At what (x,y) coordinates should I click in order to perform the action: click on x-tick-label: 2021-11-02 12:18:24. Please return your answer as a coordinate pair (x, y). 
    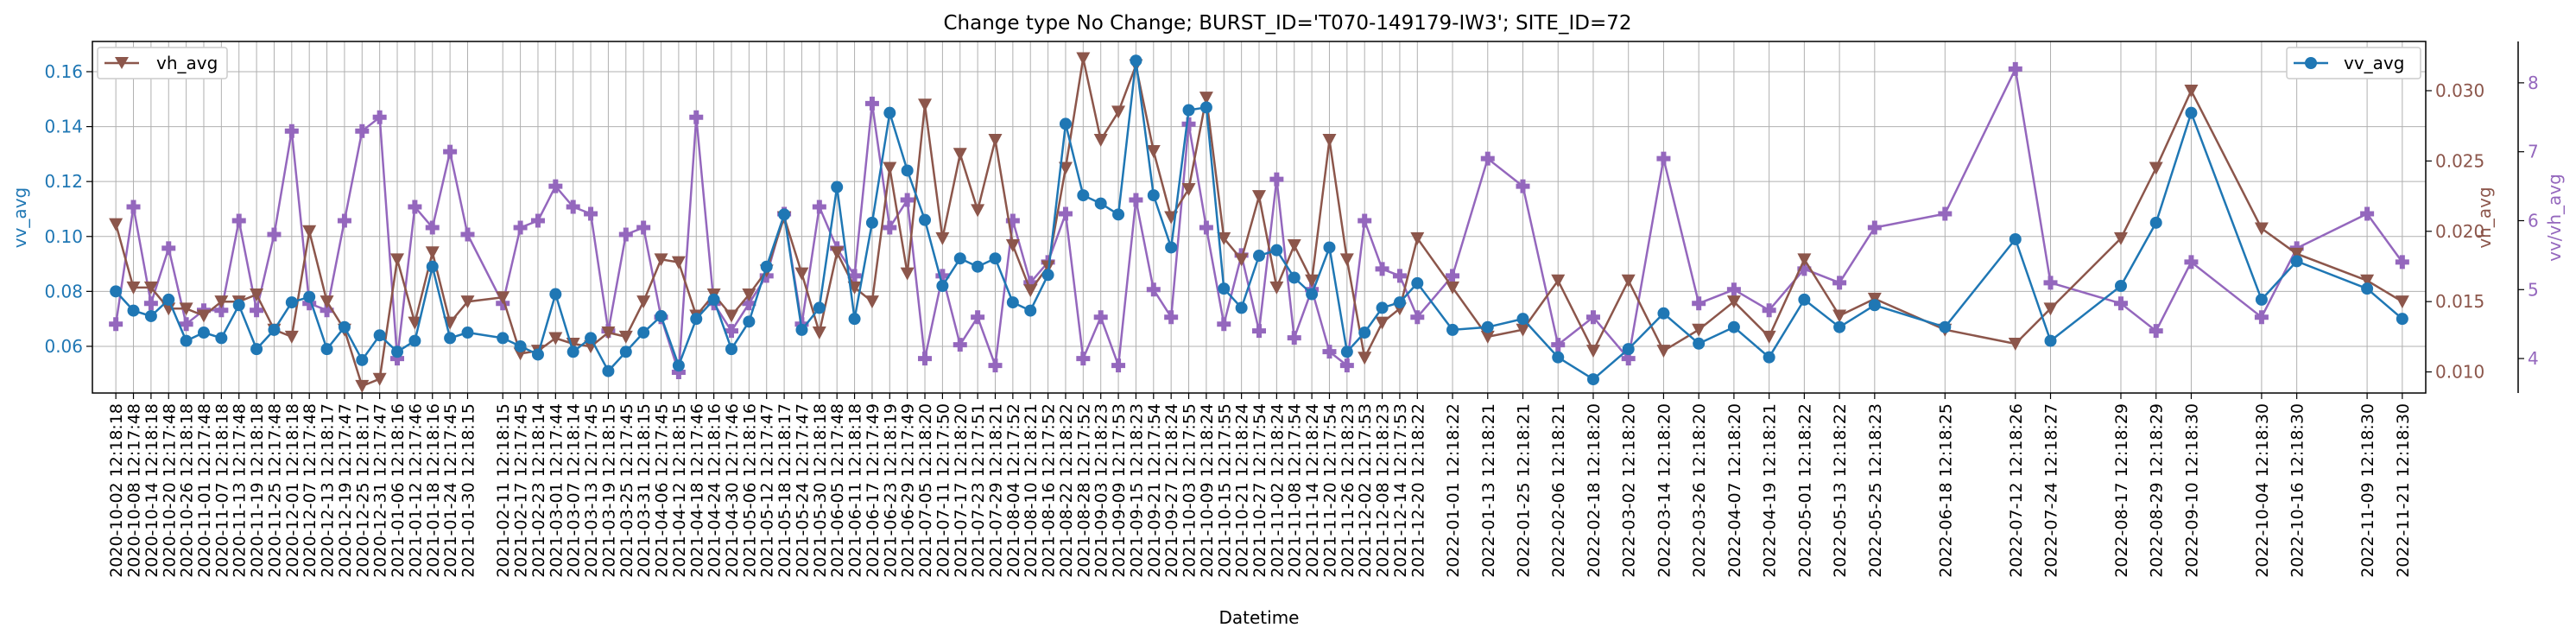
    Looking at the image, I should click on (1277, 490).